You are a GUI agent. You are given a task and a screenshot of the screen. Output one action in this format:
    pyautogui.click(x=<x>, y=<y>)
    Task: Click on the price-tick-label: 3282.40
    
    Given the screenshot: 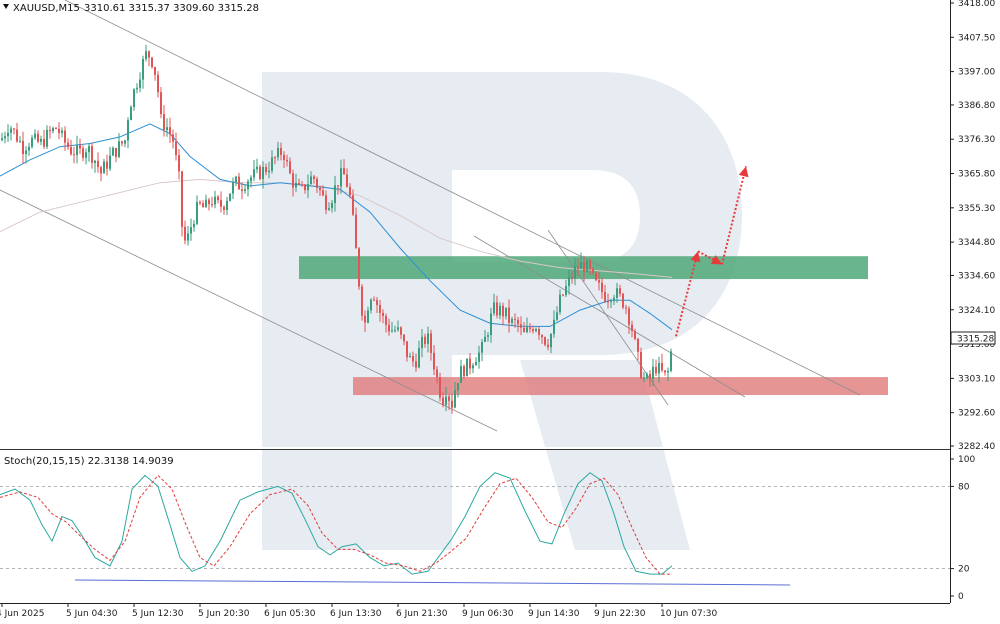 What is the action you would take?
    pyautogui.click(x=976, y=447)
    